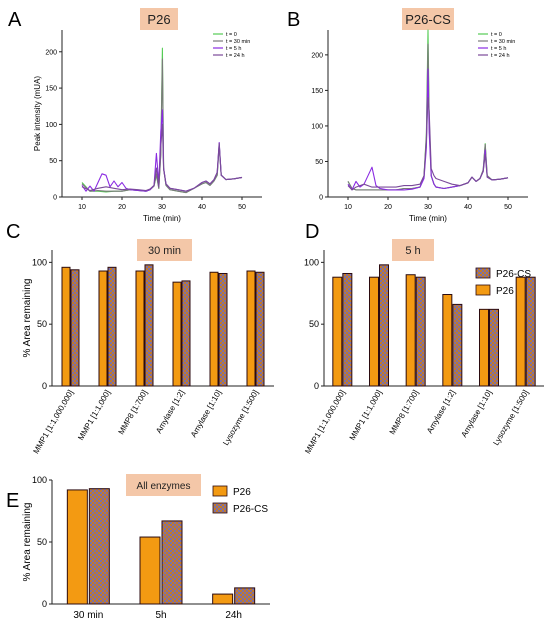 The image size is (550, 627). I want to click on x-tick-label: 20, so click(122, 207).